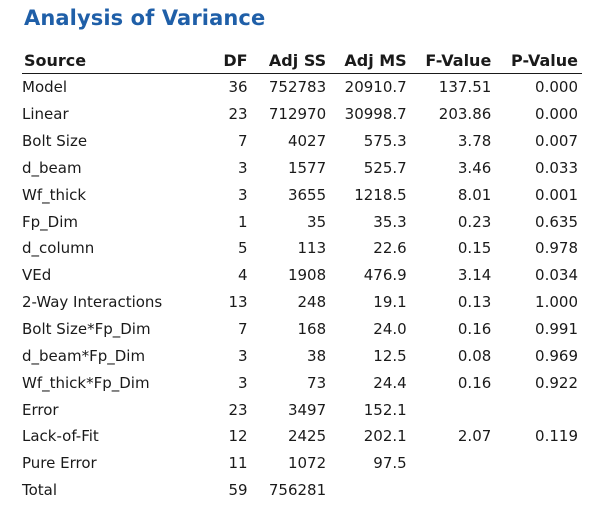  What do you see at coordinates (307, 275) in the screenshot?
I see `adj-ss-cell: 1908` at bounding box center [307, 275].